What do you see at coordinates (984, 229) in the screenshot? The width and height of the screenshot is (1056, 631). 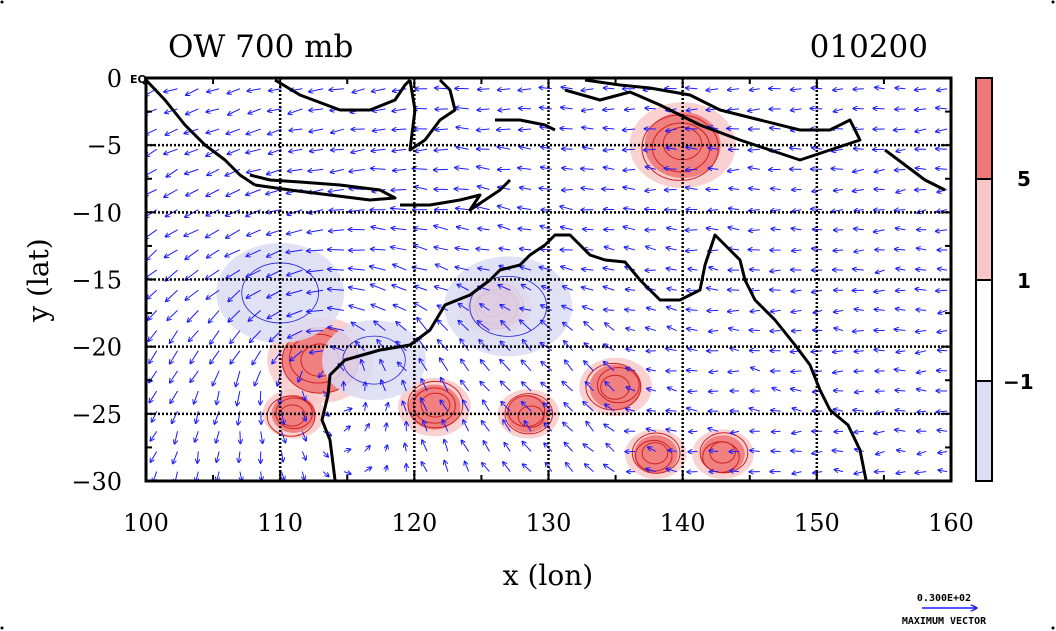 I see `colorbar-band-mid-high` at bounding box center [984, 229].